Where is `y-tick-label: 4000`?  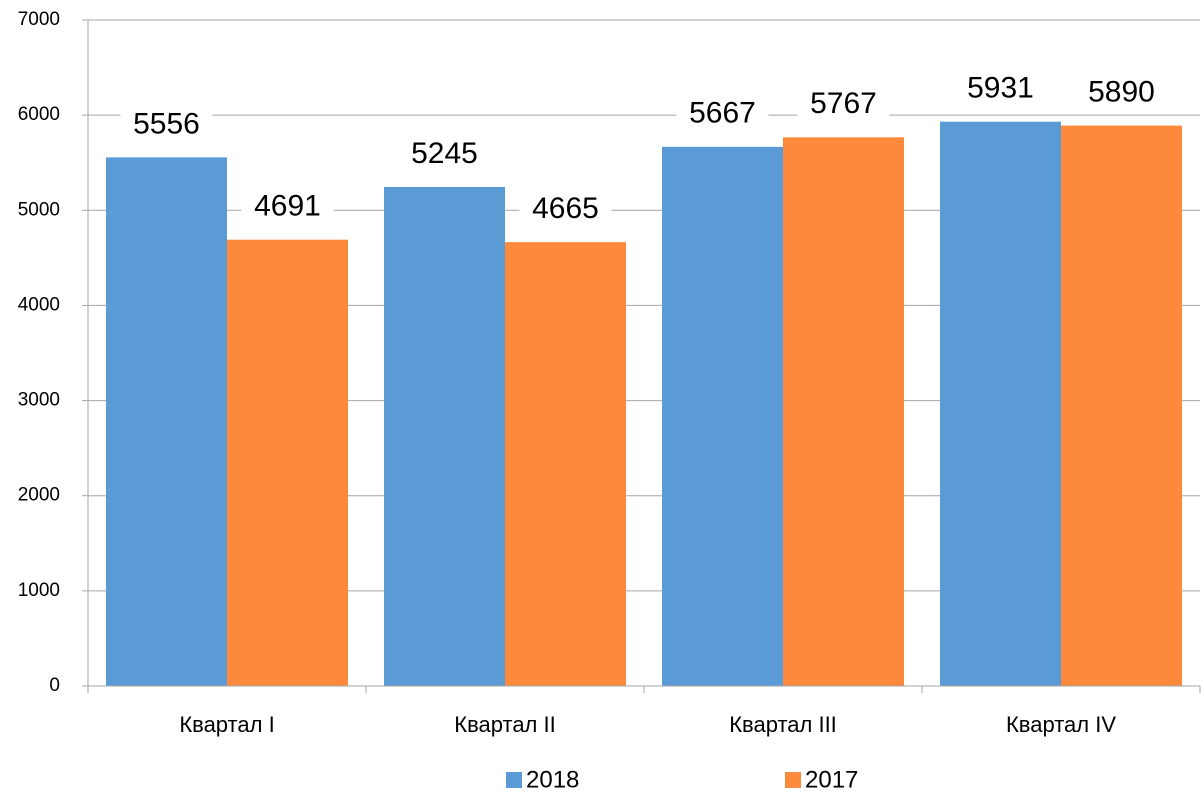
y-tick-label: 4000 is located at coordinates (39, 304).